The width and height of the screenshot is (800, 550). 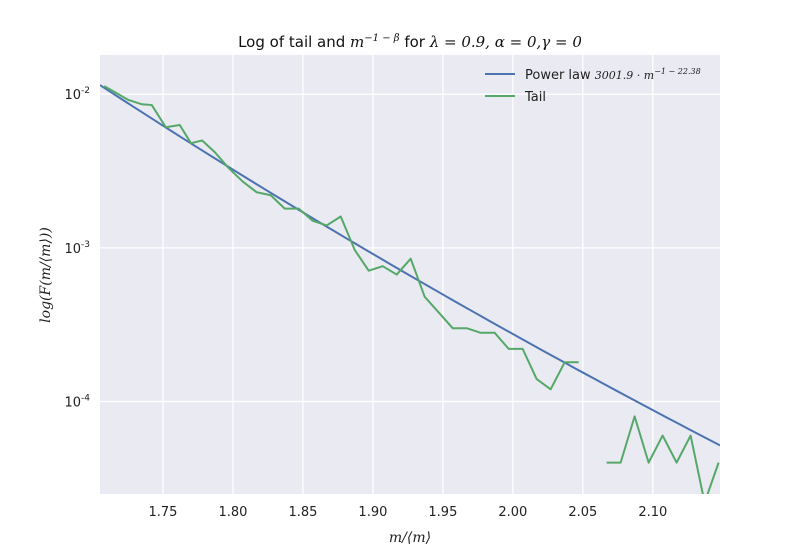 I want to click on x-tick-labels: 1.75 1.80 1.85 1.90 1.95 2.00 2.05 2.10, so click(x=408, y=512).